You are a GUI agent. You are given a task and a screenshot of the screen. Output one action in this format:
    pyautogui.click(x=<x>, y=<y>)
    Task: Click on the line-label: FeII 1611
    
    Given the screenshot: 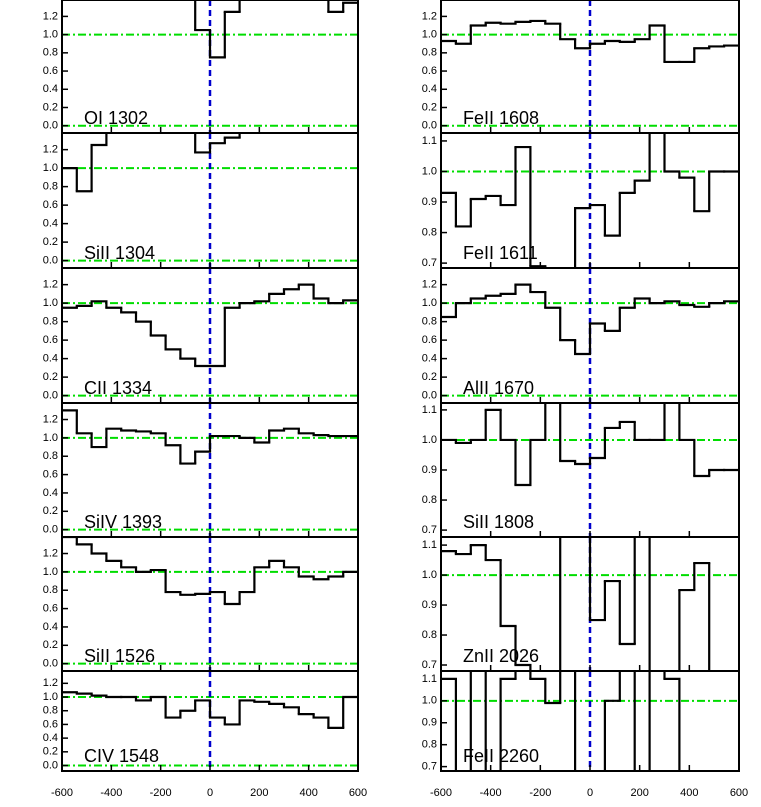 What is the action you would take?
    pyautogui.click(x=500, y=253)
    